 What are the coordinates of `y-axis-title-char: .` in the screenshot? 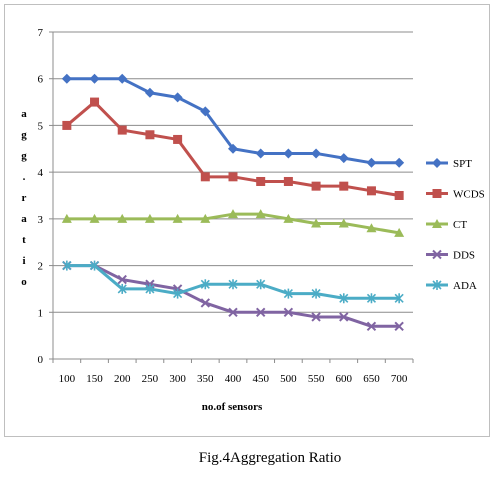 It's located at (24, 177).